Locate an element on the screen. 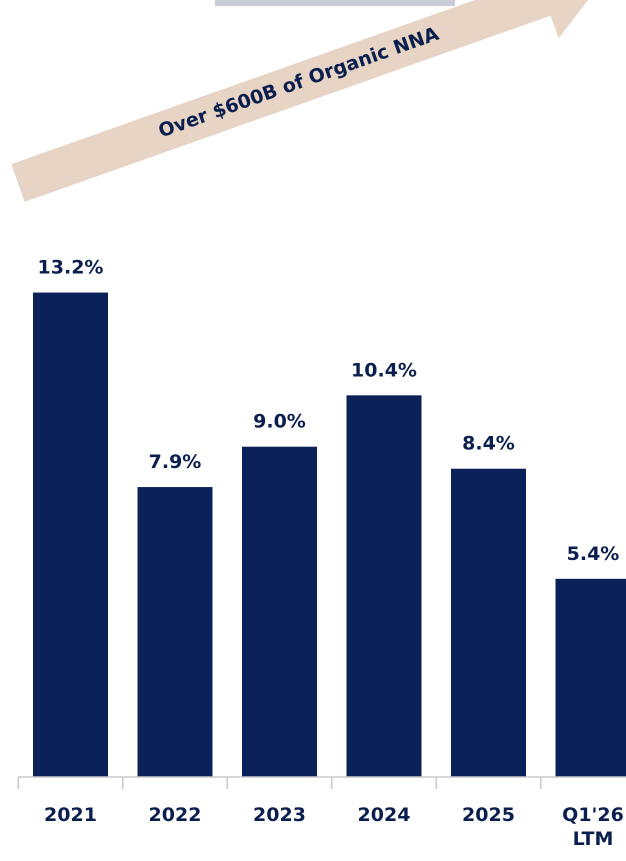  category-label-1: 2022 is located at coordinates (175, 815).